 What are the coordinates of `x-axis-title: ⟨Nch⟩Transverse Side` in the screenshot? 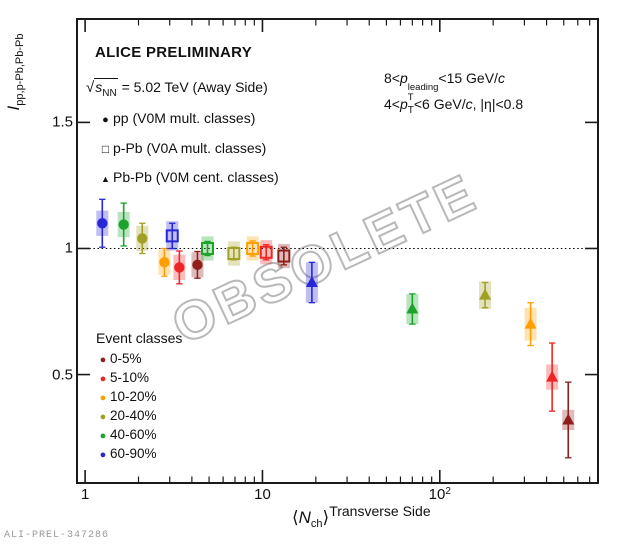 It's located at (361, 516).